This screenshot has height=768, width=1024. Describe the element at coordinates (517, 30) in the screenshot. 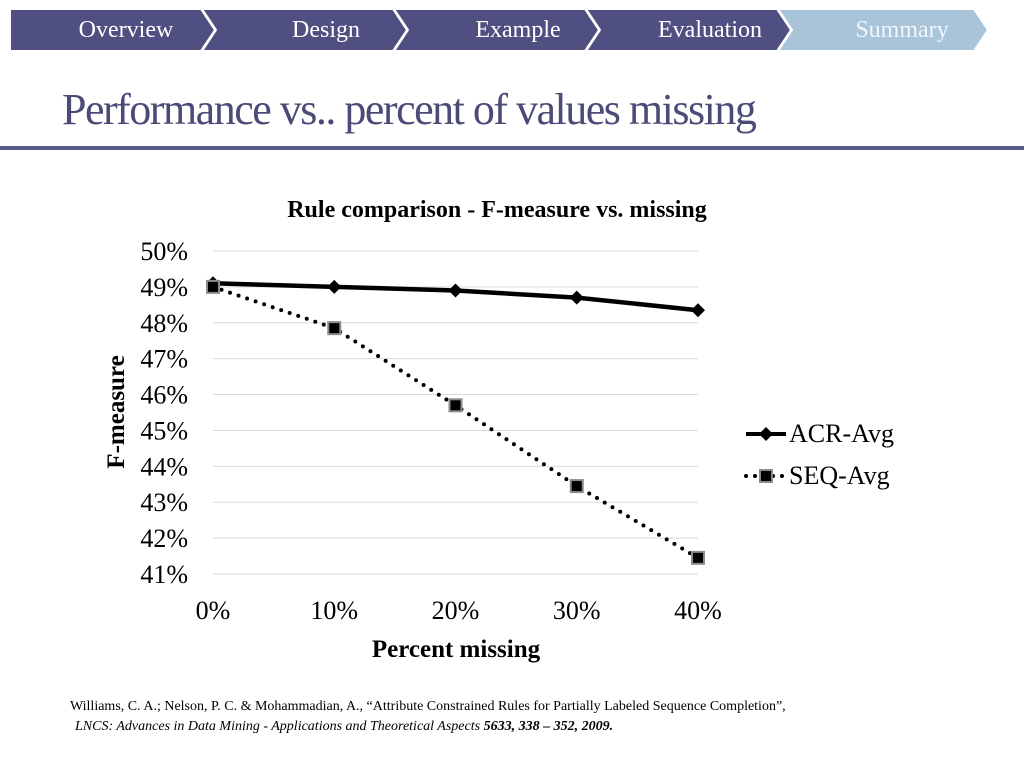

I see `tab-label: Example` at that location.